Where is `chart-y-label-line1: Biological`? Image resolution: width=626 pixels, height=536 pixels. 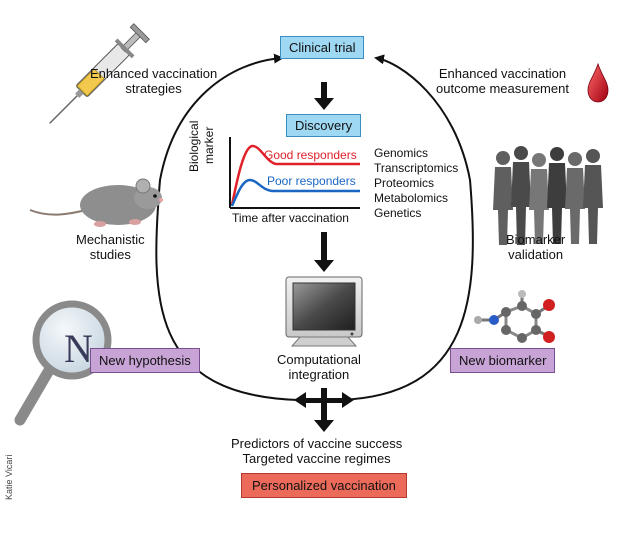
chart-y-label-line1: Biological is located at coordinates (194, 146).